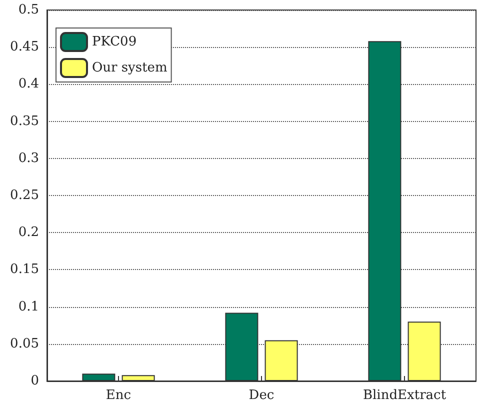  Describe the element at coordinates (404, 395) in the screenshot. I see `x-tick-label: BlindExtract` at that location.